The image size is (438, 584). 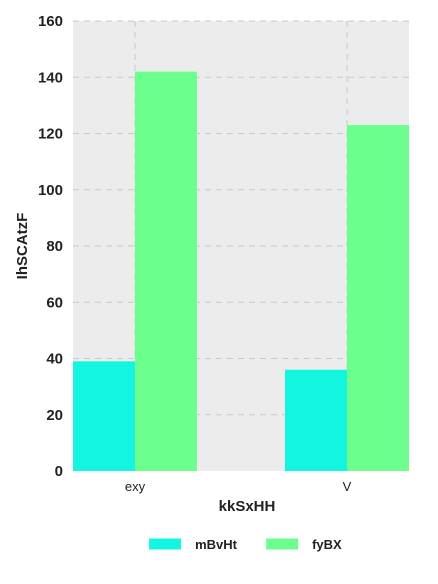 I want to click on legend-swatch-mBvHt, so click(x=165, y=544).